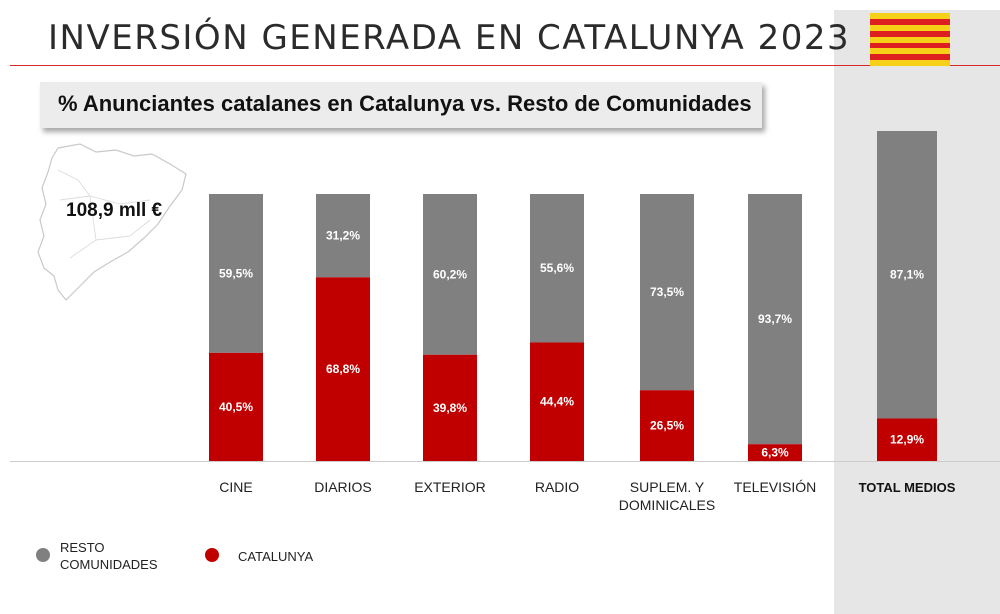 This screenshot has width=1000, height=614. Describe the element at coordinates (343, 487) in the screenshot. I see `category-label-1: DIARIOS` at that location.